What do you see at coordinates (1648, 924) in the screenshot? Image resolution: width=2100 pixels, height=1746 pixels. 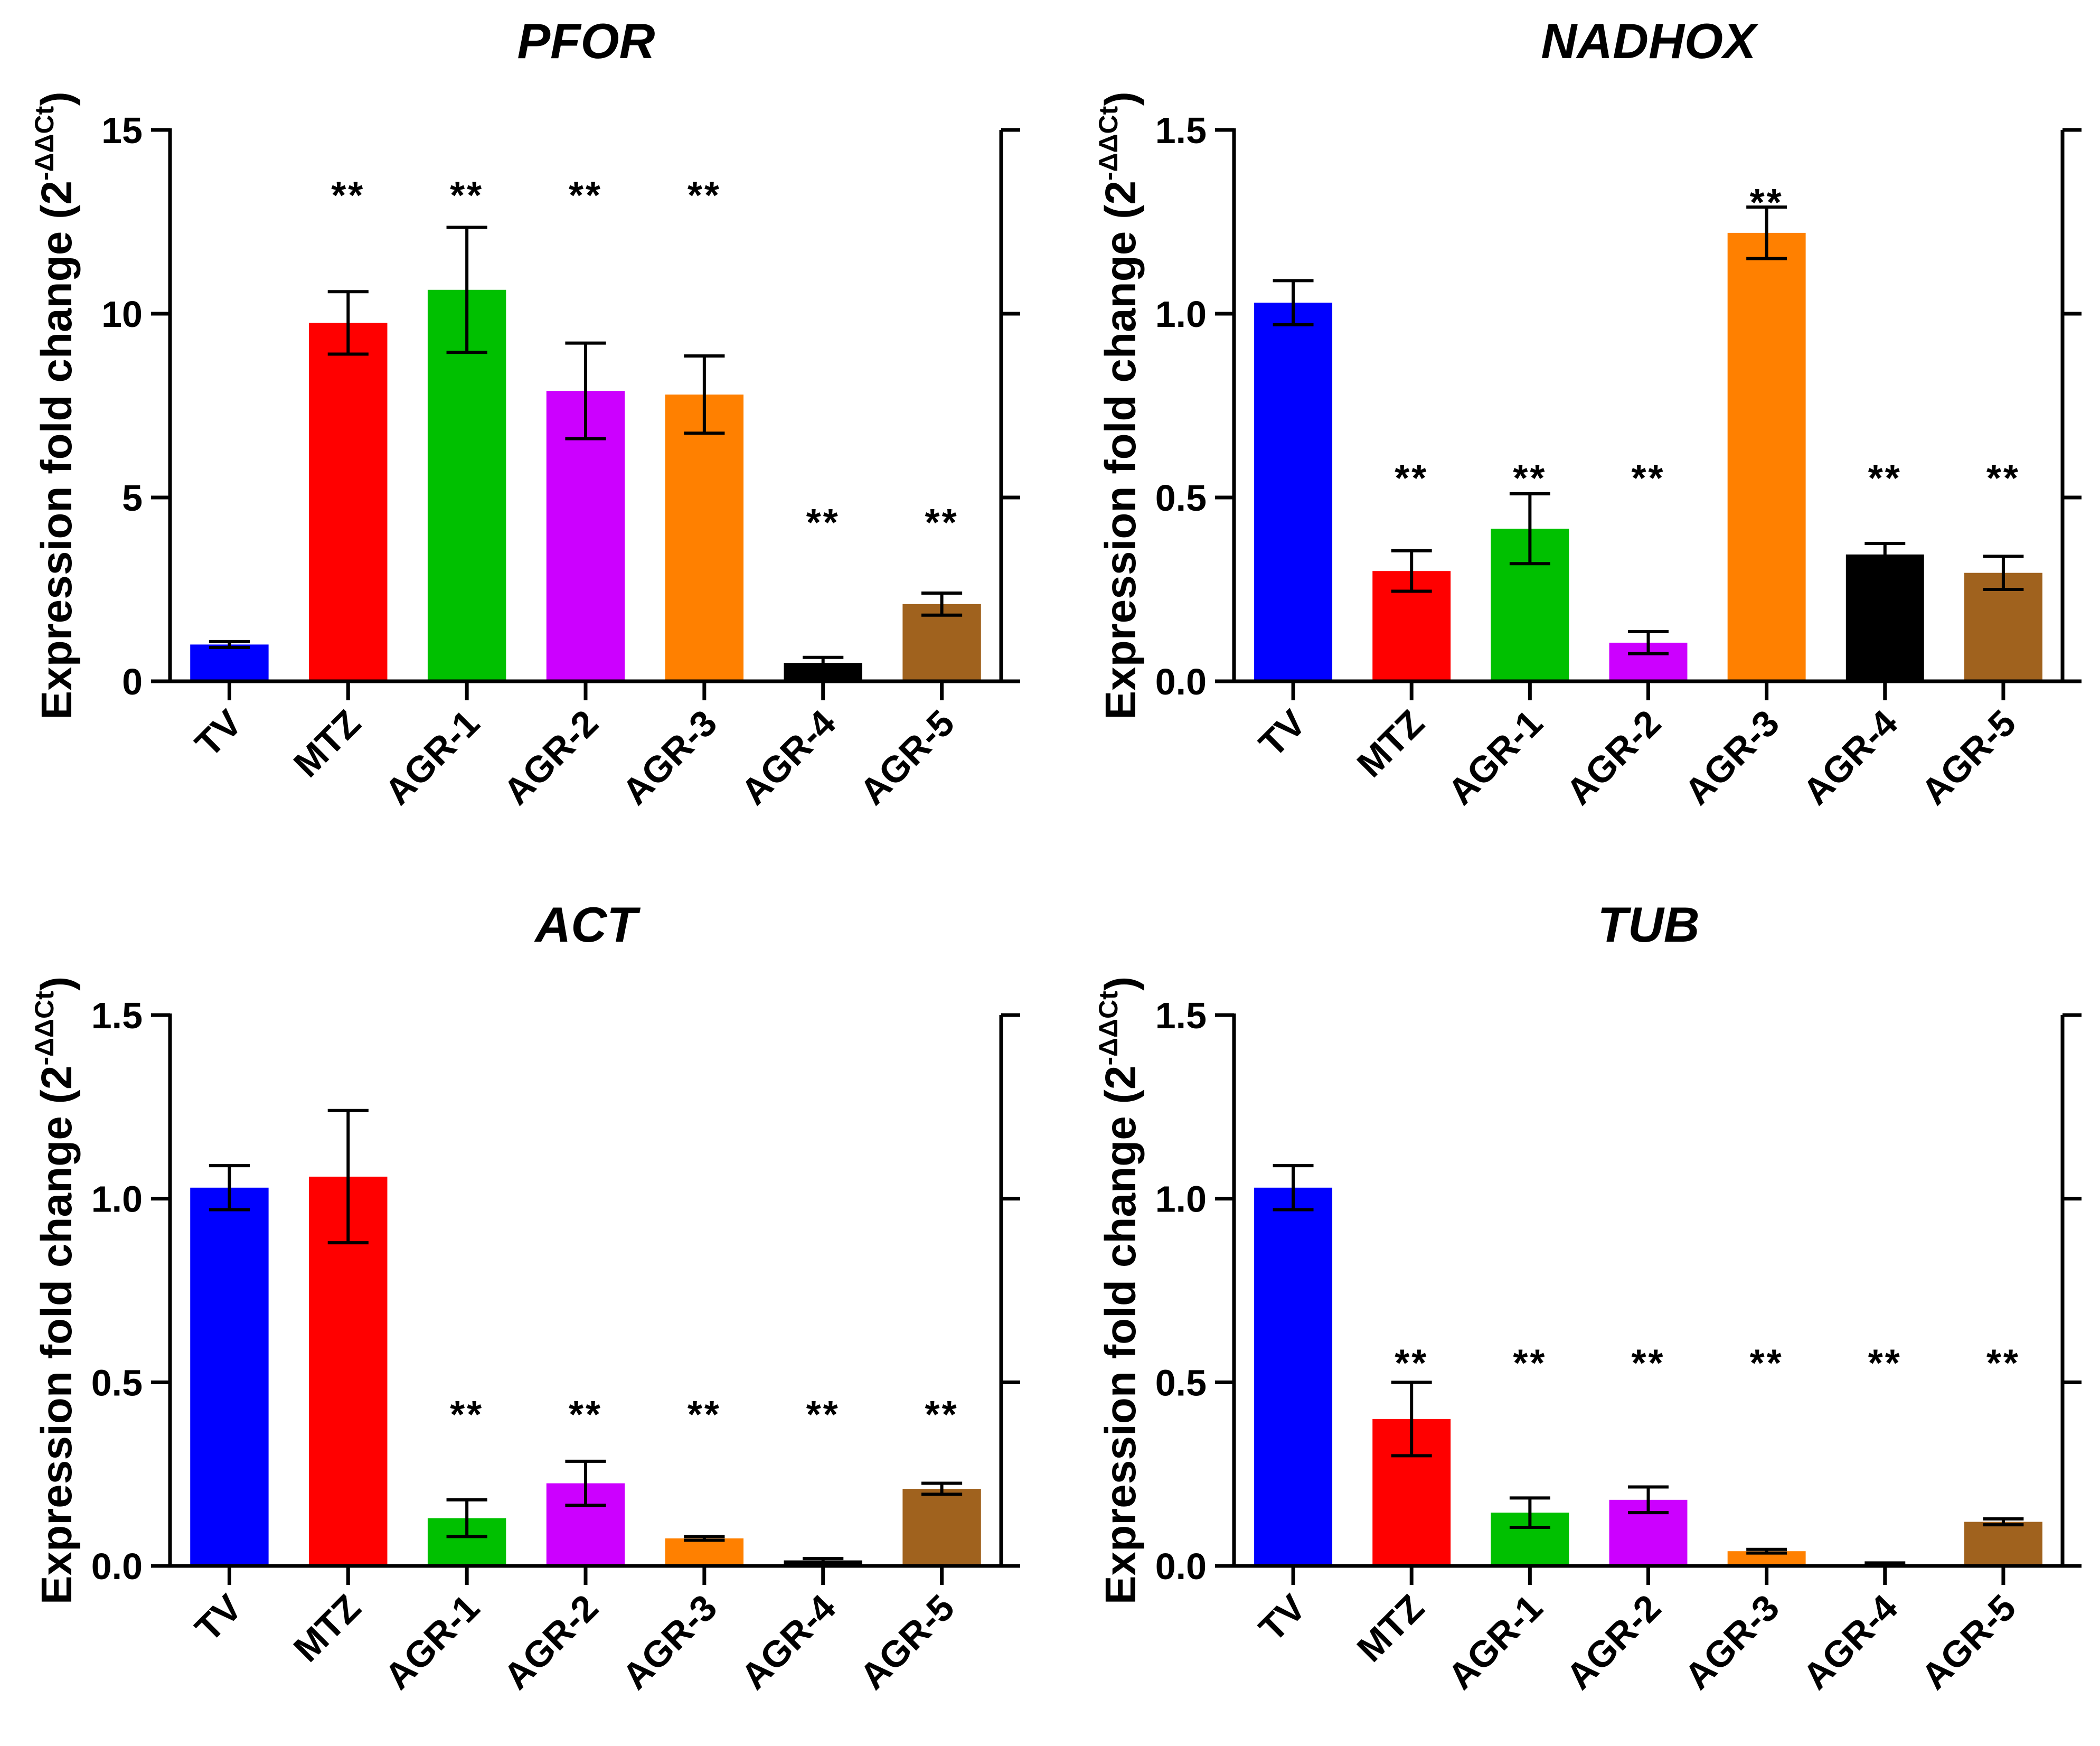 I see `chart-title: TUB` at bounding box center [1648, 924].